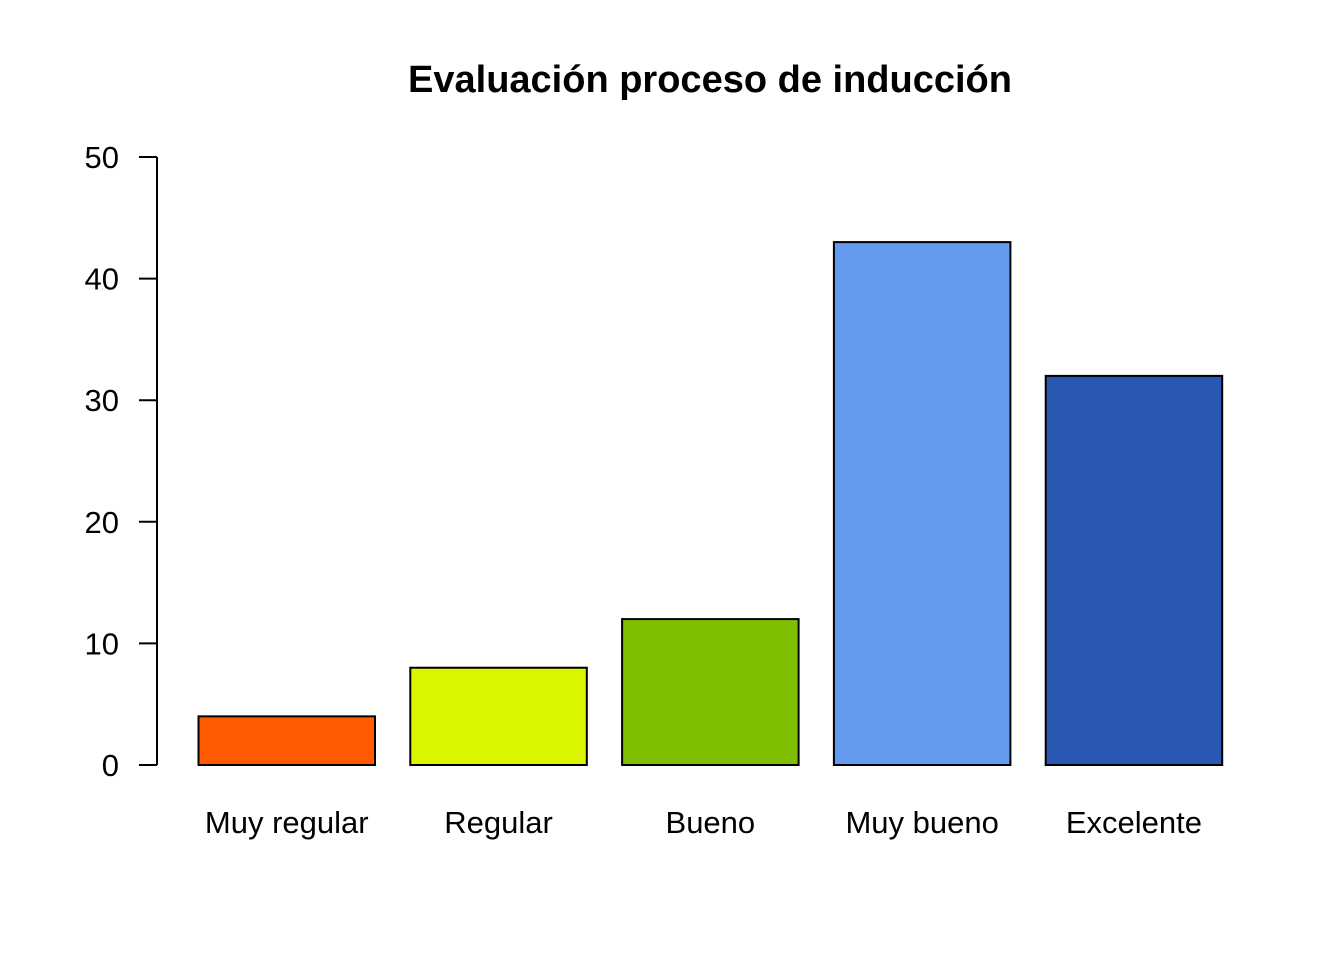  I want to click on x-tick-label: Excelente, so click(1134, 822).